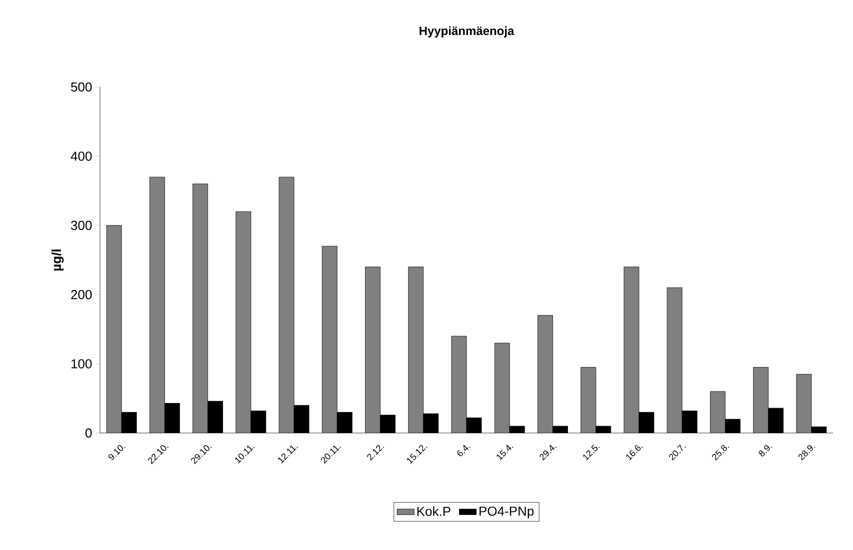  Describe the element at coordinates (88, 433) in the screenshot. I see `y-tick-label: 0` at that location.